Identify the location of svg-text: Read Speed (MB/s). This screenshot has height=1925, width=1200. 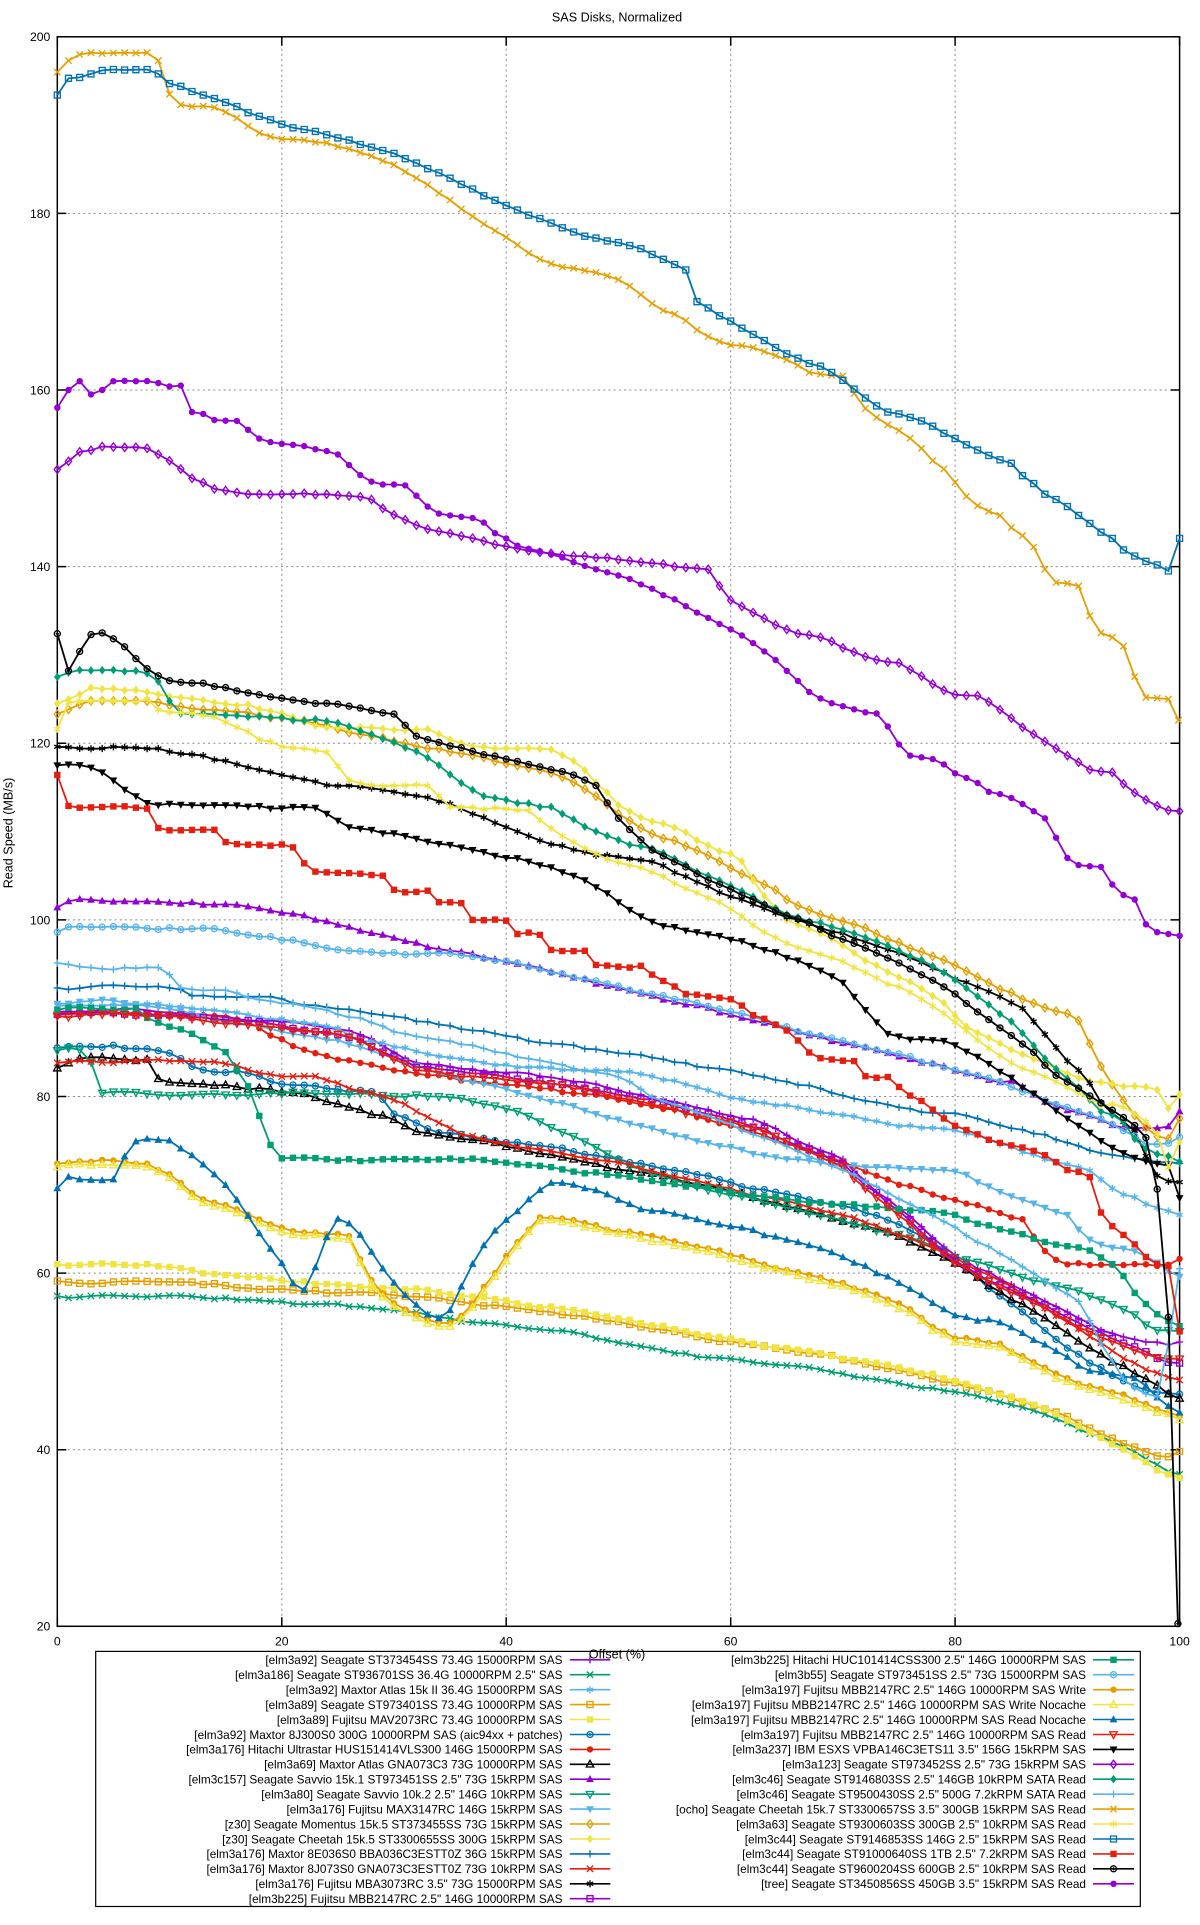
(9, 833).